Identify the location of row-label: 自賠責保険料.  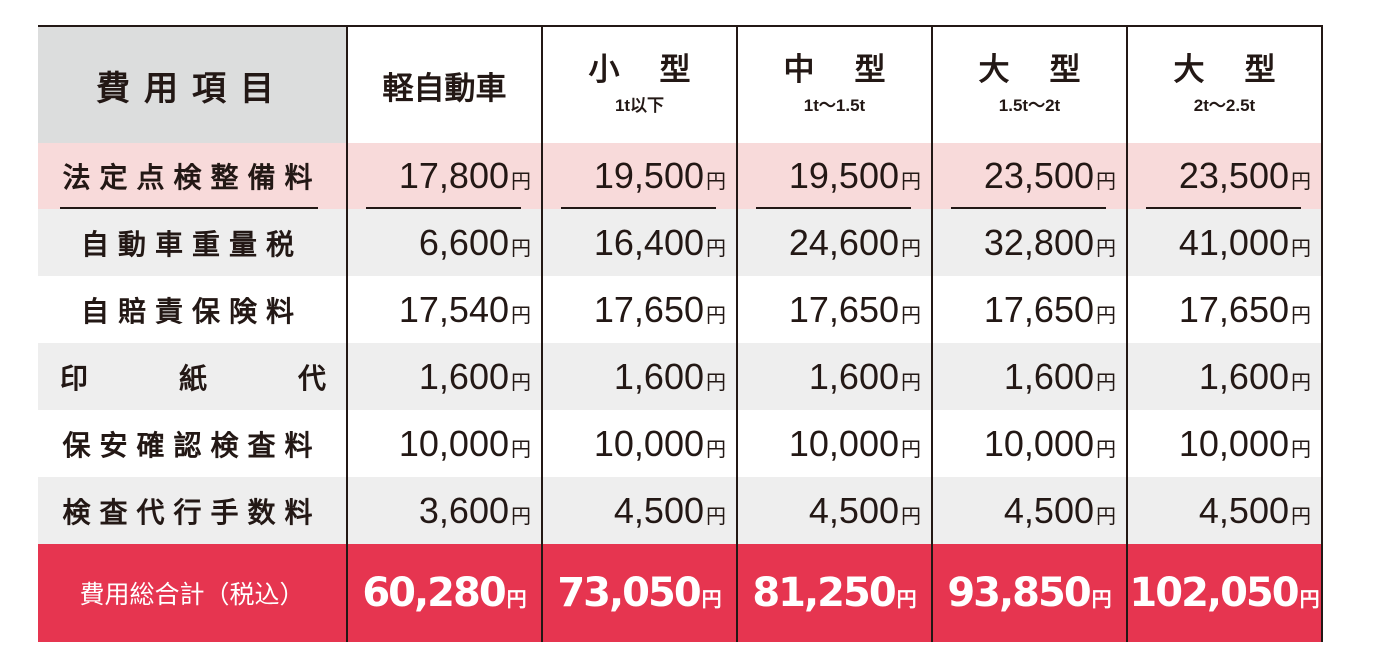
(192, 309).